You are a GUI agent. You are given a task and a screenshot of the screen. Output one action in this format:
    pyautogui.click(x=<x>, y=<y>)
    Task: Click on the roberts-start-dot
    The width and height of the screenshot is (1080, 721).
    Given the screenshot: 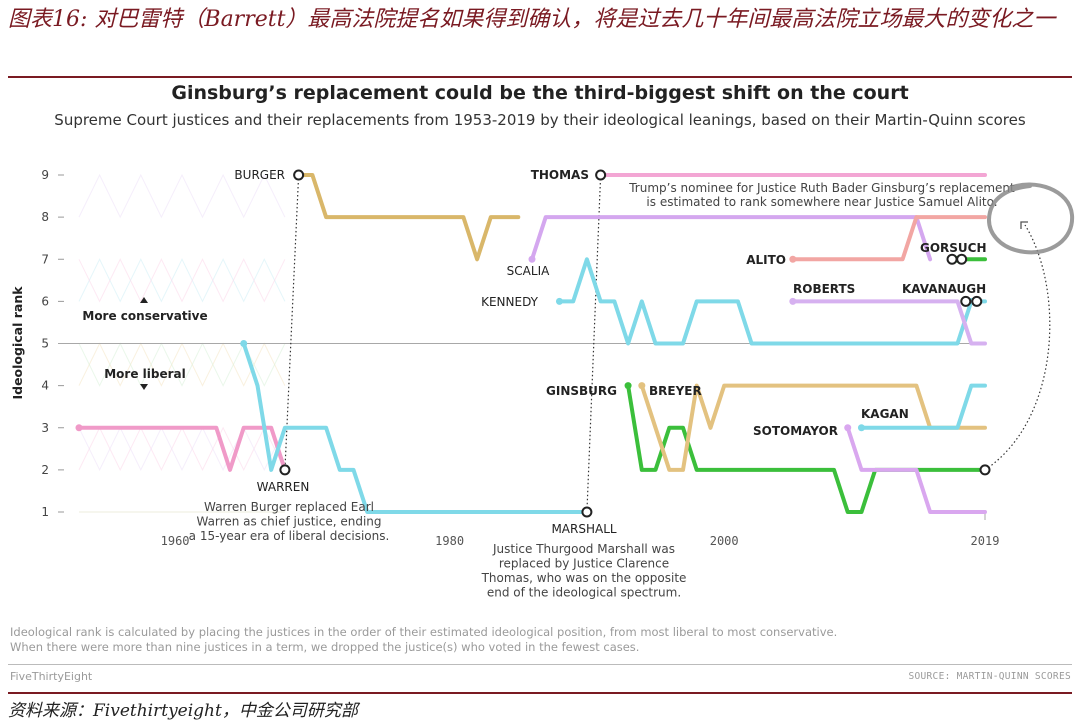 What is the action you would take?
    pyautogui.click(x=793, y=301)
    